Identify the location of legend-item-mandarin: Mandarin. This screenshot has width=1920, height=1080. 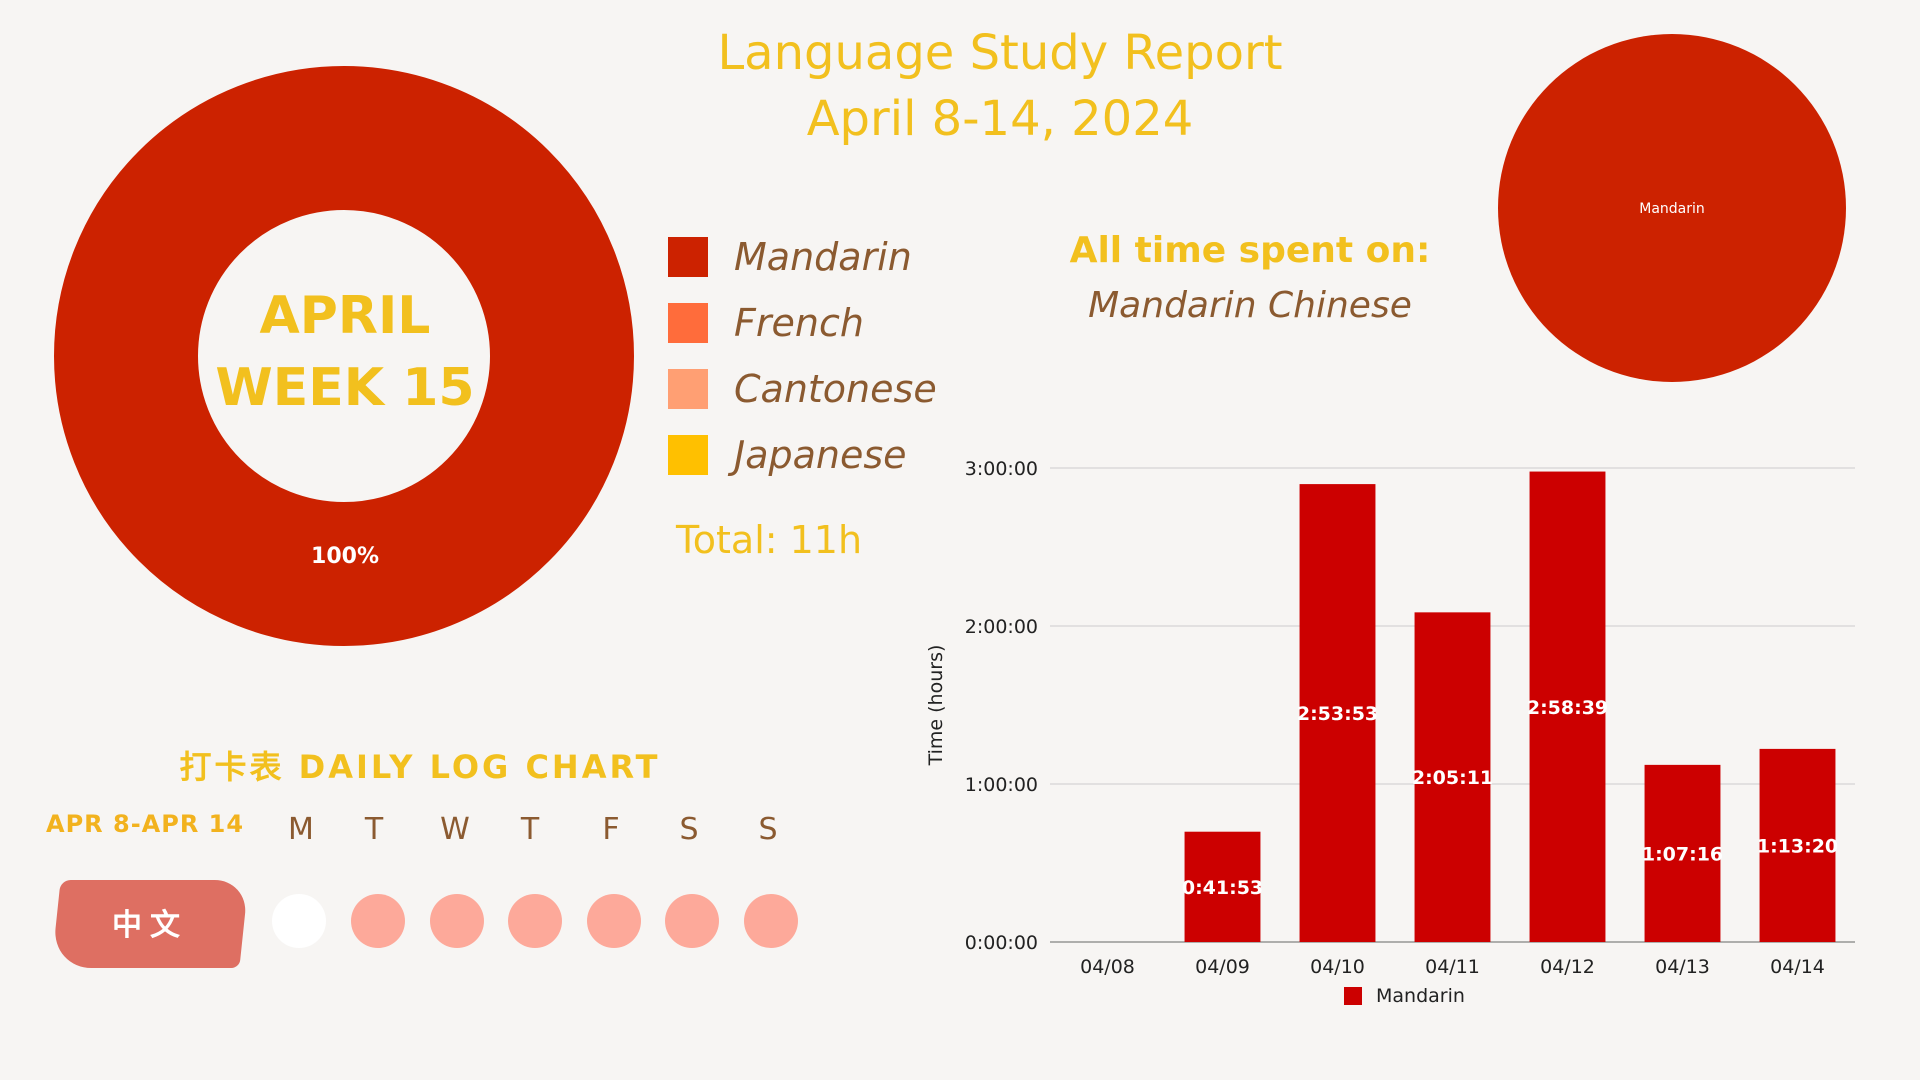
(802, 257).